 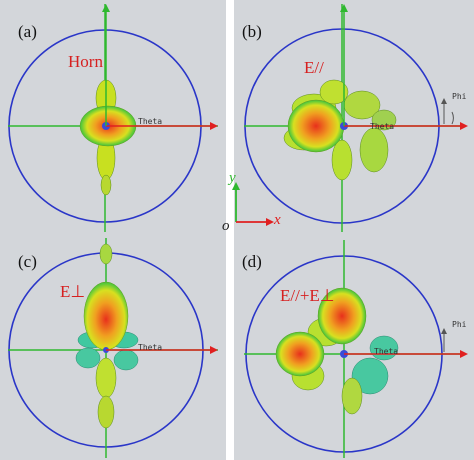 What do you see at coordinates (226, 226) in the screenshot?
I see `origin-label: o` at bounding box center [226, 226].